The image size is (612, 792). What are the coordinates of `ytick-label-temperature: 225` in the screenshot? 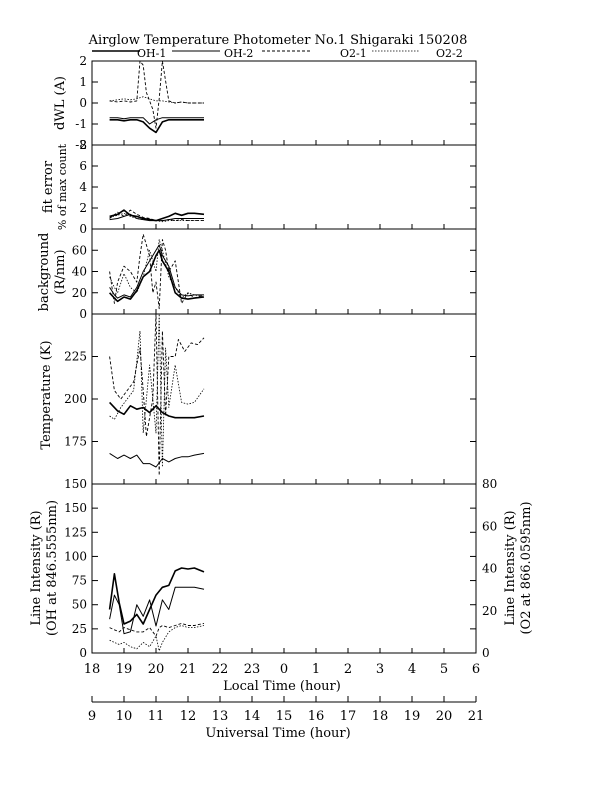 It's located at (75, 357).